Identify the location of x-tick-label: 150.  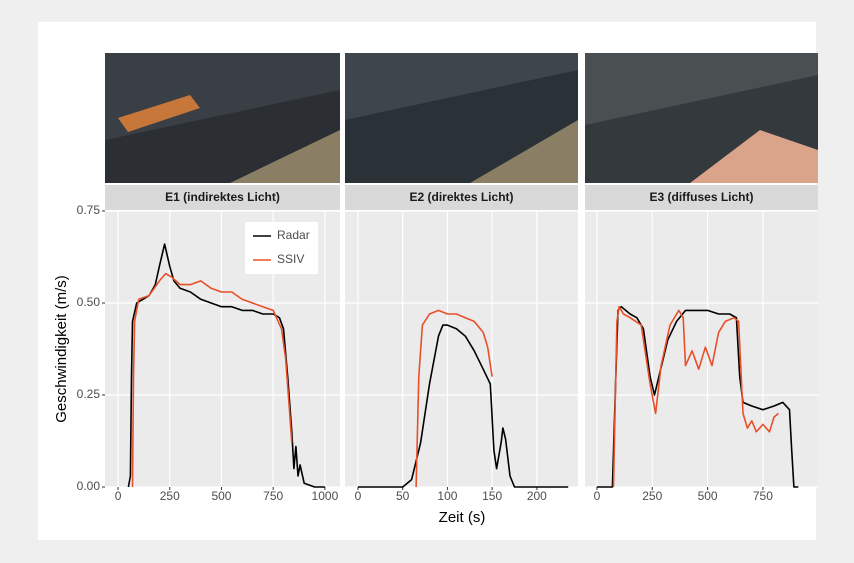
(492, 496).